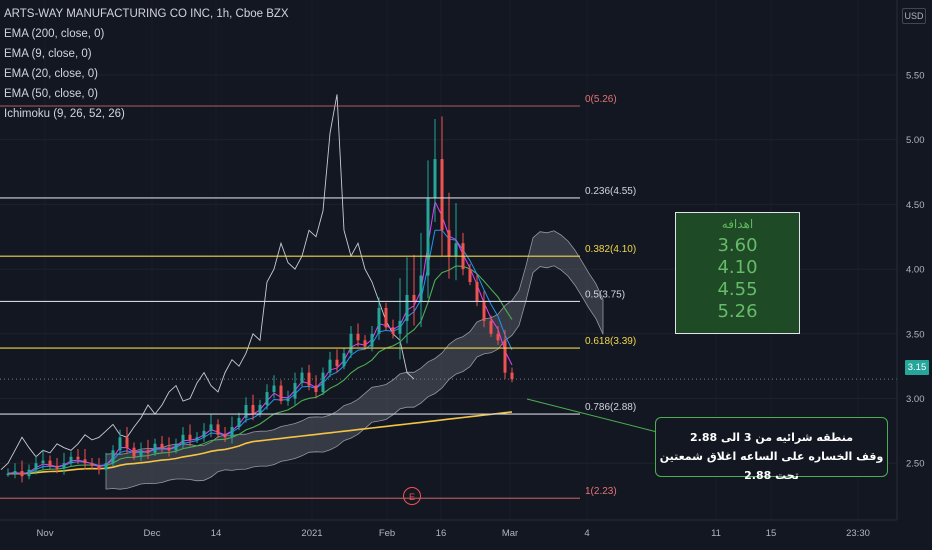 This screenshot has width=932, height=550. Describe the element at coordinates (737, 245) in the screenshot. I see `target-value: 3.60` at that location.